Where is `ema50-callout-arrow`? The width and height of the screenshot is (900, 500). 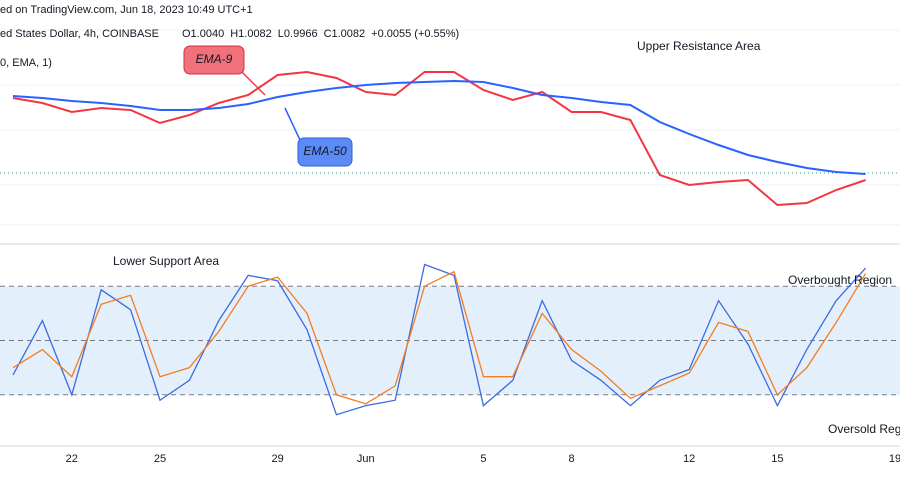
ema50-callout-arrow is located at coordinates (292, 124).